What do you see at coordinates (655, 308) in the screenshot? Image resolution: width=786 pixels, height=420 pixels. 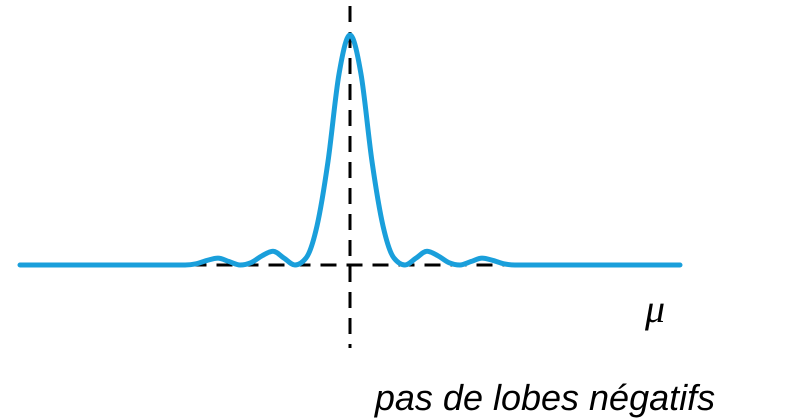 I see `x-axis-title: μ` at bounding box center [655, 308].